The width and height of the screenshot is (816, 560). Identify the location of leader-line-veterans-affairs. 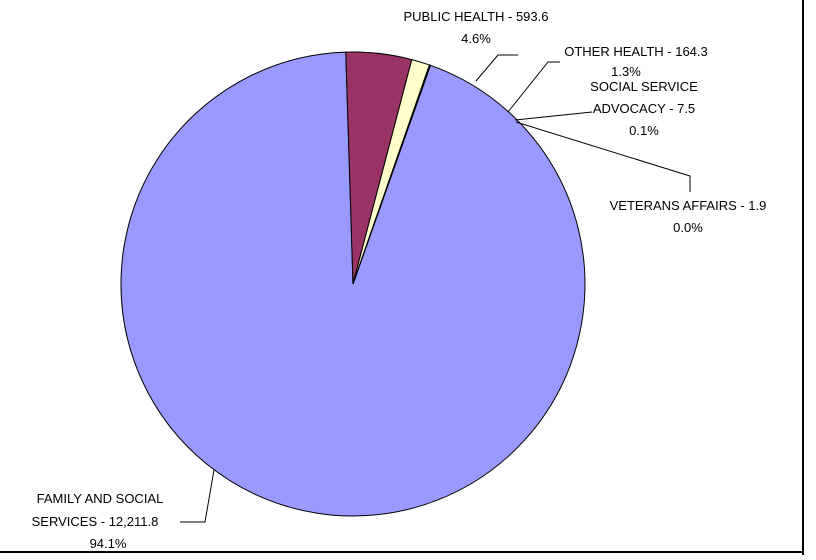
(603, 156).